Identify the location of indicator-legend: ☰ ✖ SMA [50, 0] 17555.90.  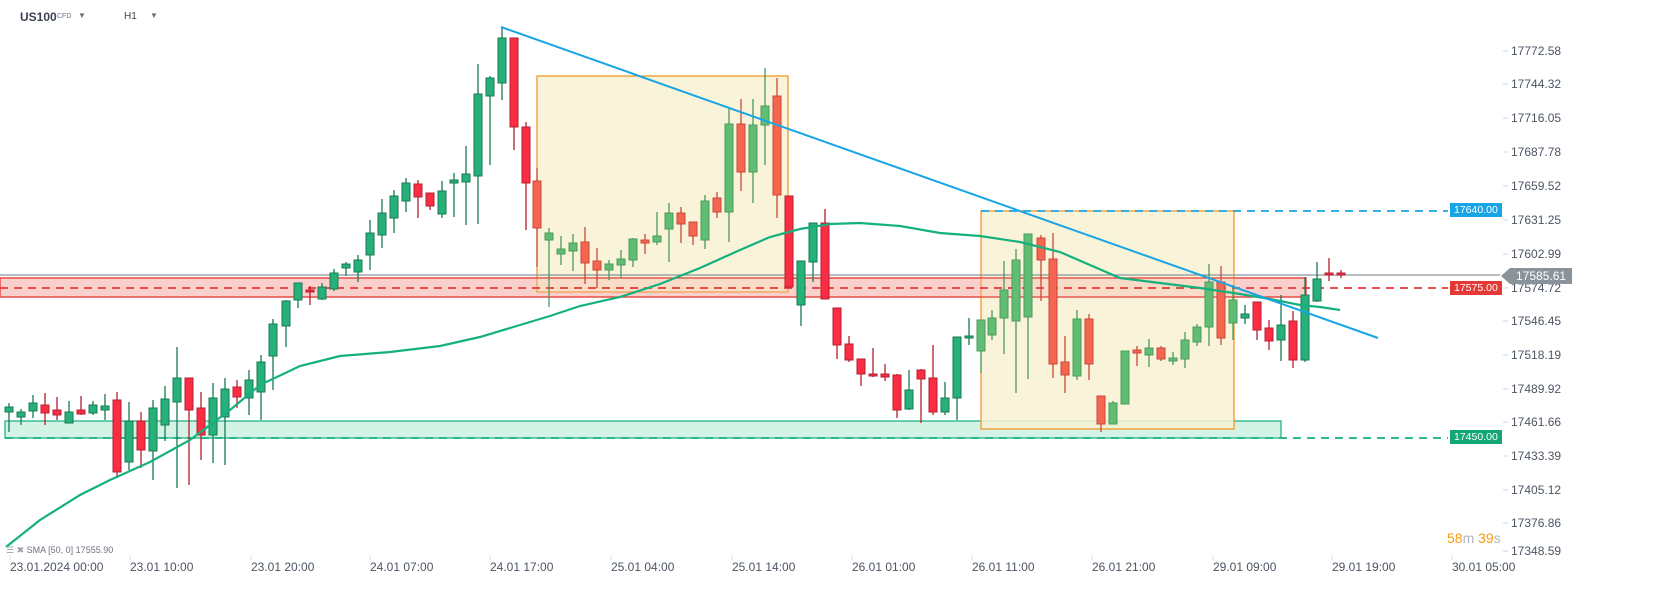
(59, 550).